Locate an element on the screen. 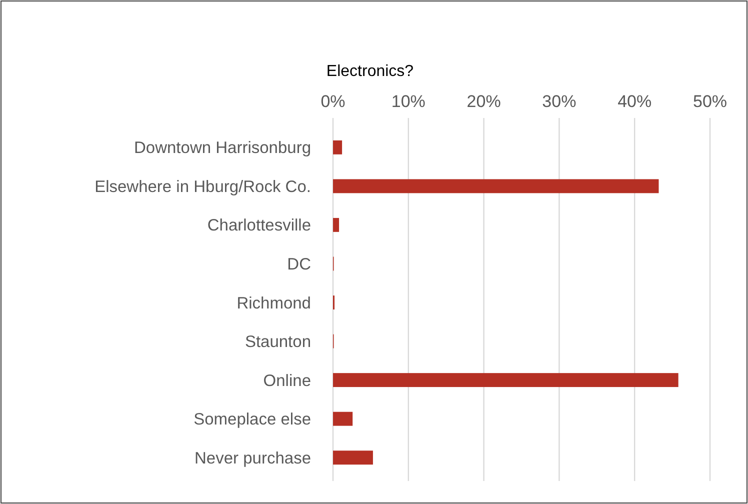 The width and height of the screenshot is (748, 504). x-tick-label: 20% is located at coordinates (483, 101).